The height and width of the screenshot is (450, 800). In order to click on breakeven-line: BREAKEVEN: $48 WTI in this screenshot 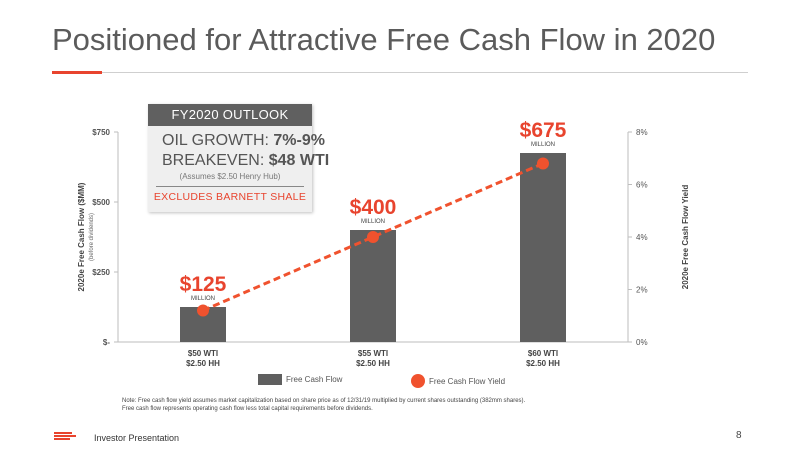, I will do `click(238, 161)`.